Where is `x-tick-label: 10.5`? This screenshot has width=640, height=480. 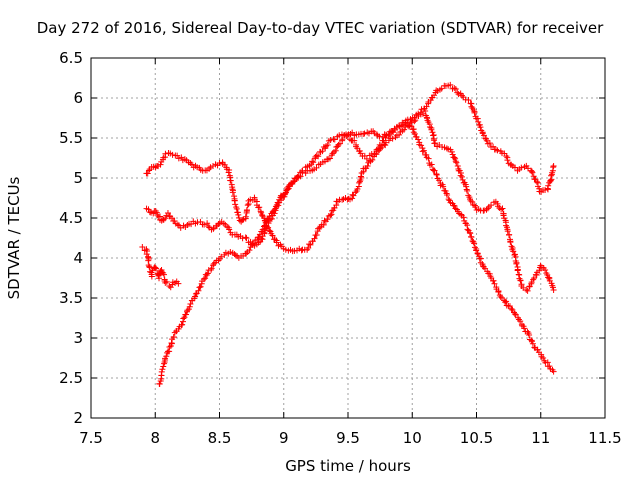 x-tick-label: 10.5 is located at coordinates (476, 438).